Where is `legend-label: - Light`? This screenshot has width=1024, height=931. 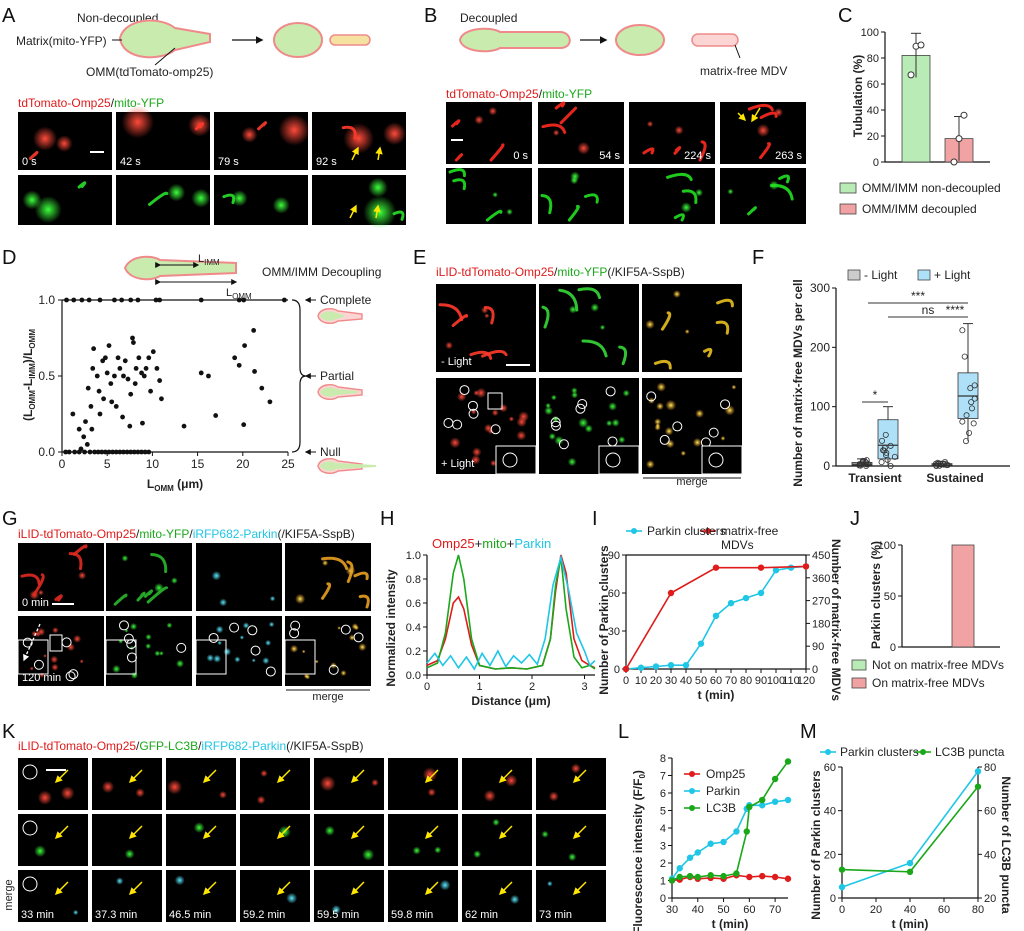 legend-label: - Light is located at coordinates (881, 275).